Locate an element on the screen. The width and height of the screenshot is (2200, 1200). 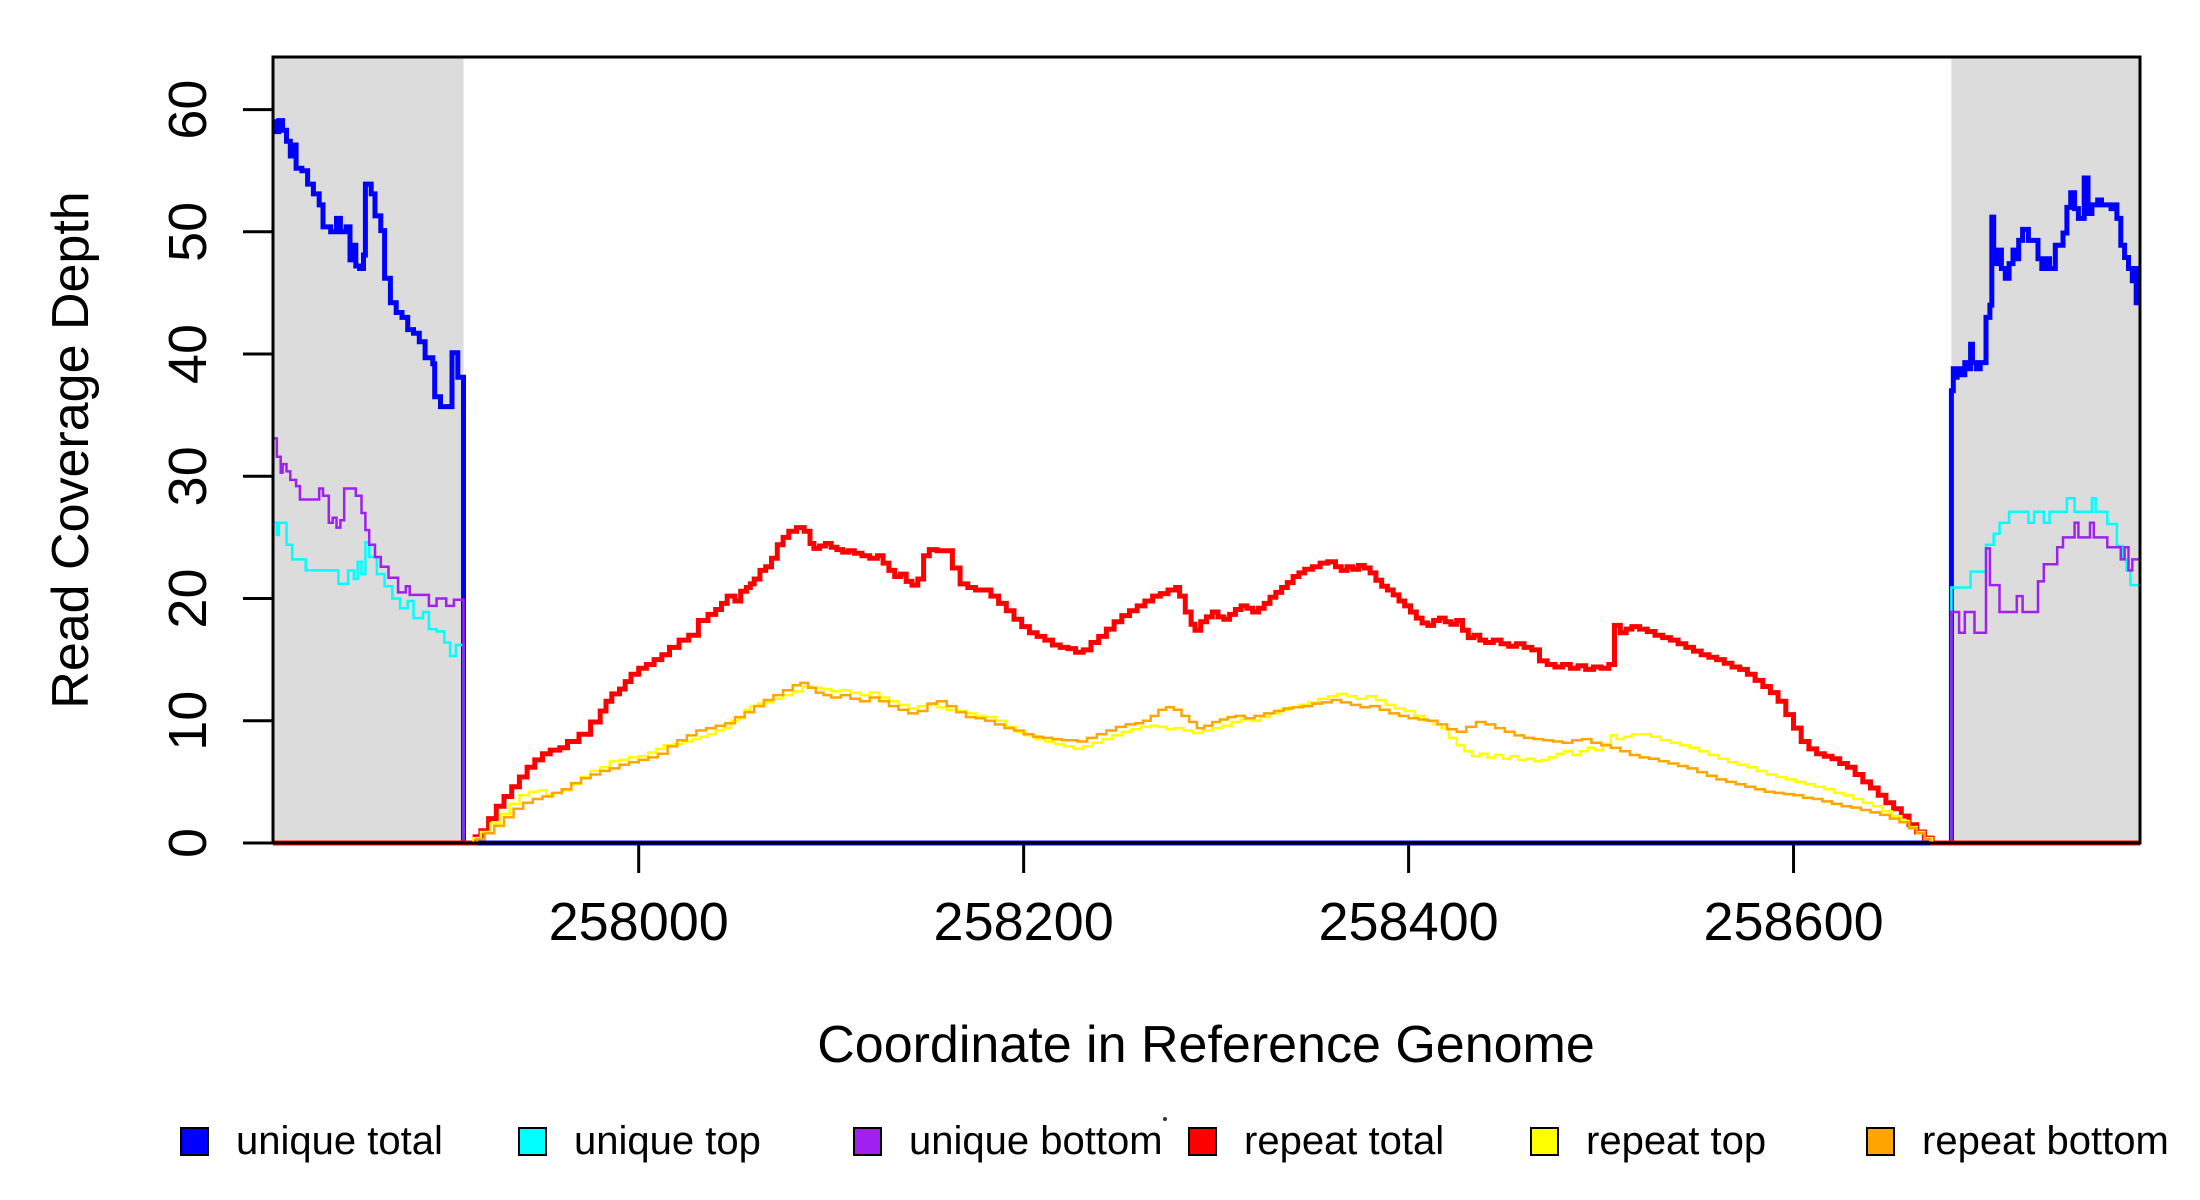
legend-item-repeat-bottom: repeat bottom is located at coordinates (2017, 1141).